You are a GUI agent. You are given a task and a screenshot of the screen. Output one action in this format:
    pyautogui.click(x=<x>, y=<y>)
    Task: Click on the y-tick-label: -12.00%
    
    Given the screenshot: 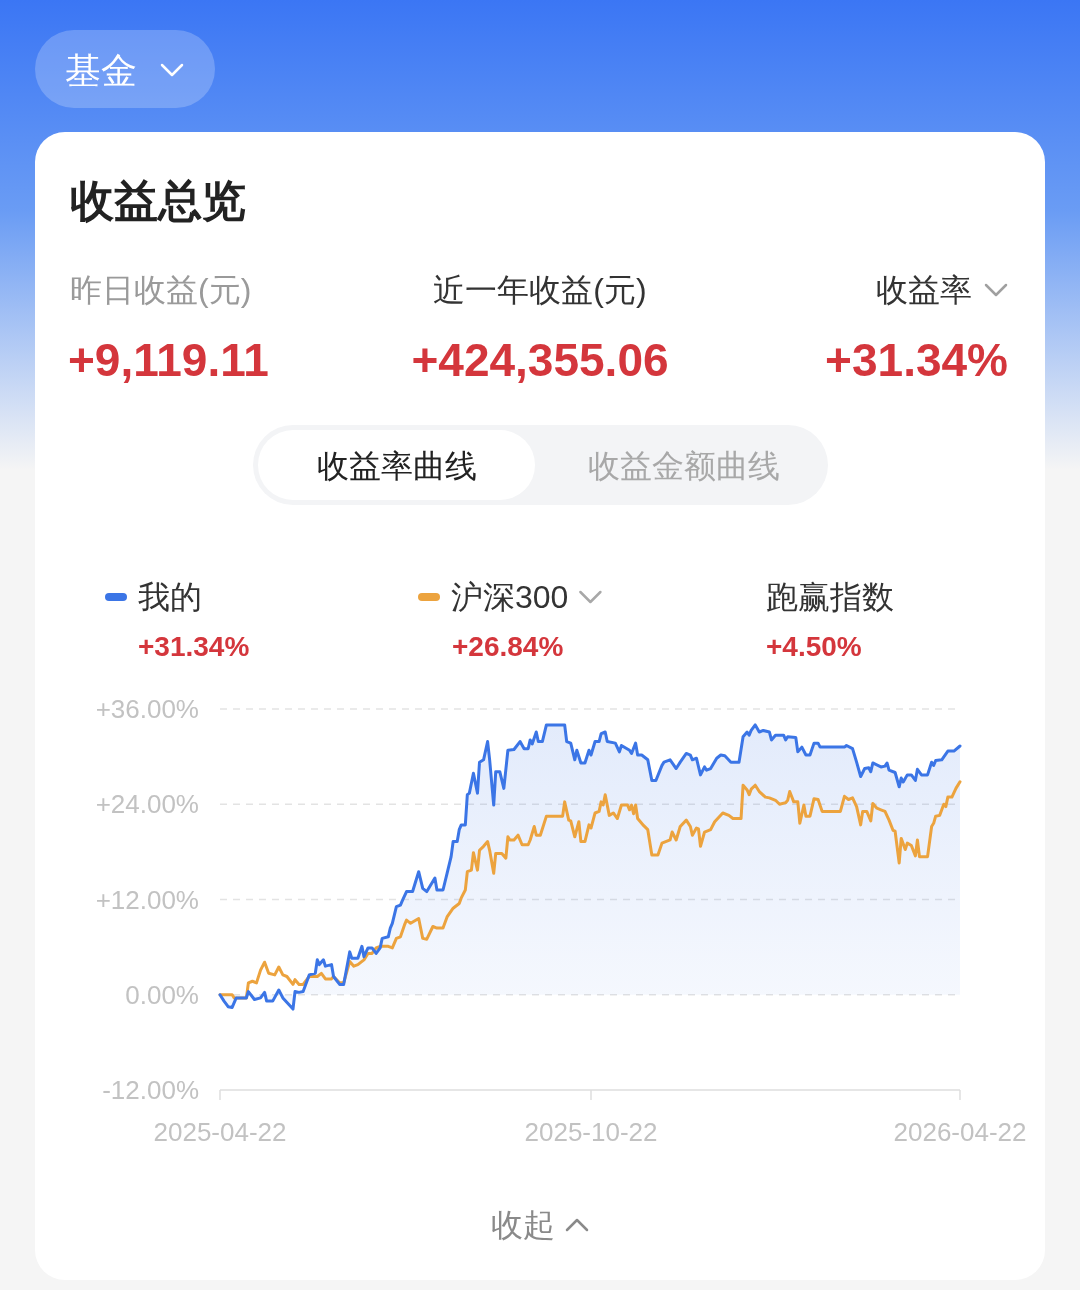 What is the action you would take?
    pyautogui.click(x=150, y=1090)
    